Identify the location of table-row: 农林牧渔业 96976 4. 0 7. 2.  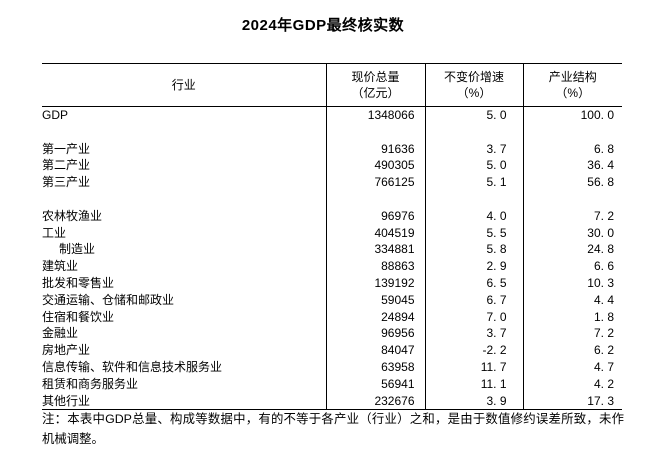
(332, 216).